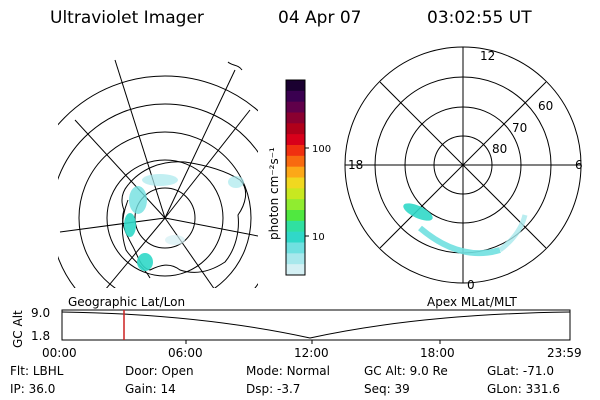  What do you see at coordinates (48, 371) in the screenshot?
I see `filter-value: LBHL` at bounding box center [48, 371].